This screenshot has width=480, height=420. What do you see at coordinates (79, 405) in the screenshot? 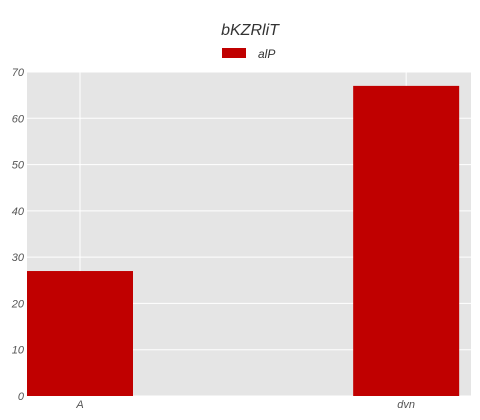
I see `x-tick-label: A` at bounding box center [79, 405].